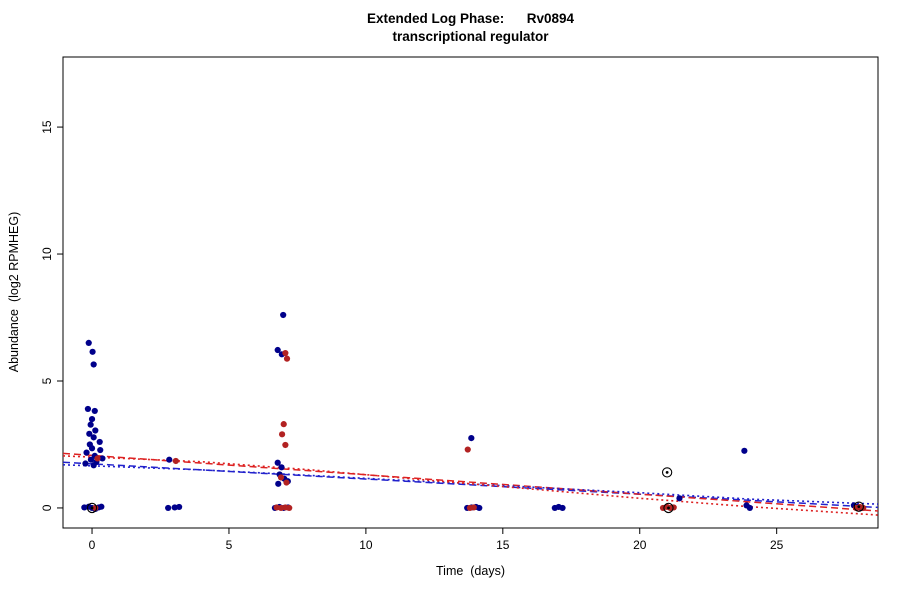  I want to click on chart-title-line1: Extended Log Phase: Rv0894, so click(470, 18).